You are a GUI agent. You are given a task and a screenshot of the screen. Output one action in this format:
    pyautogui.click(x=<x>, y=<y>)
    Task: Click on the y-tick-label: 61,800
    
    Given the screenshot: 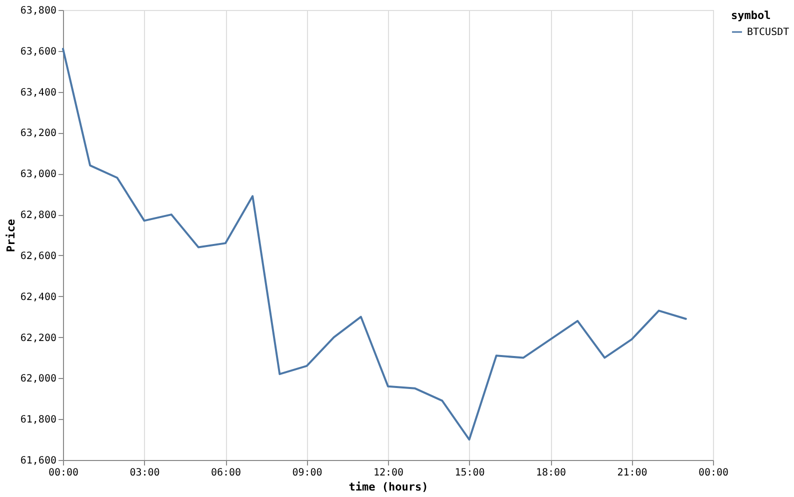 What is the action you would take?
    pyautogui.click(x=38, y=420)
    